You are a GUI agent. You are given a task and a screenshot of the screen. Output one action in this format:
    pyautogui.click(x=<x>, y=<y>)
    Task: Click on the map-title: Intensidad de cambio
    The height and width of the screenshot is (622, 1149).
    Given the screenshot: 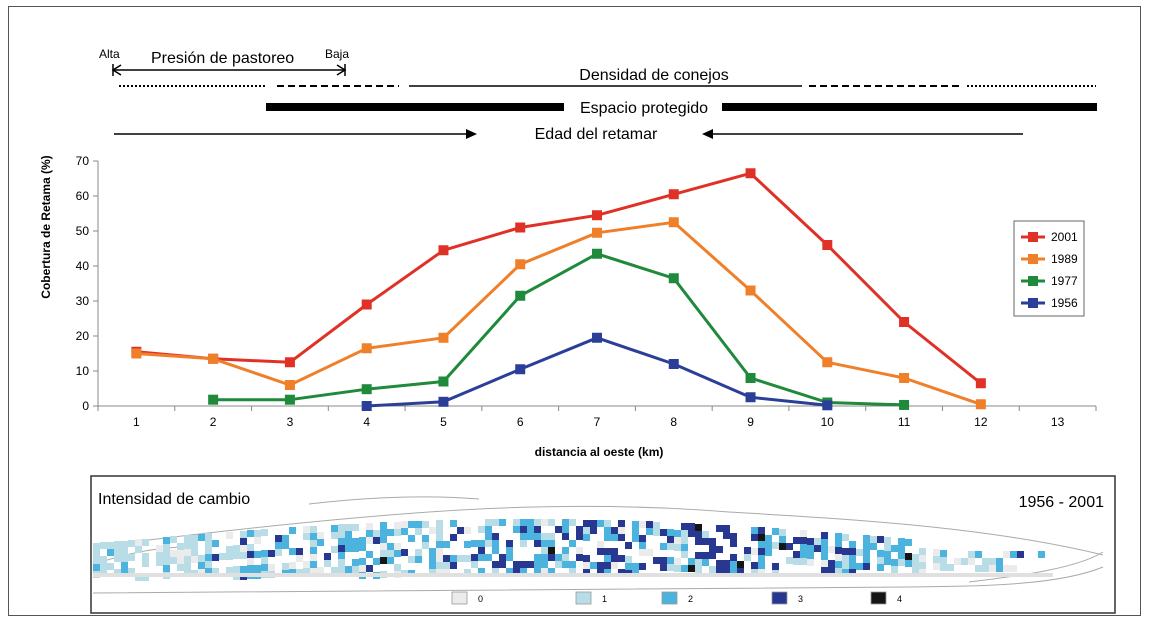 What is the action you would take?
    pyautogui.click(x=174, y=499)
    